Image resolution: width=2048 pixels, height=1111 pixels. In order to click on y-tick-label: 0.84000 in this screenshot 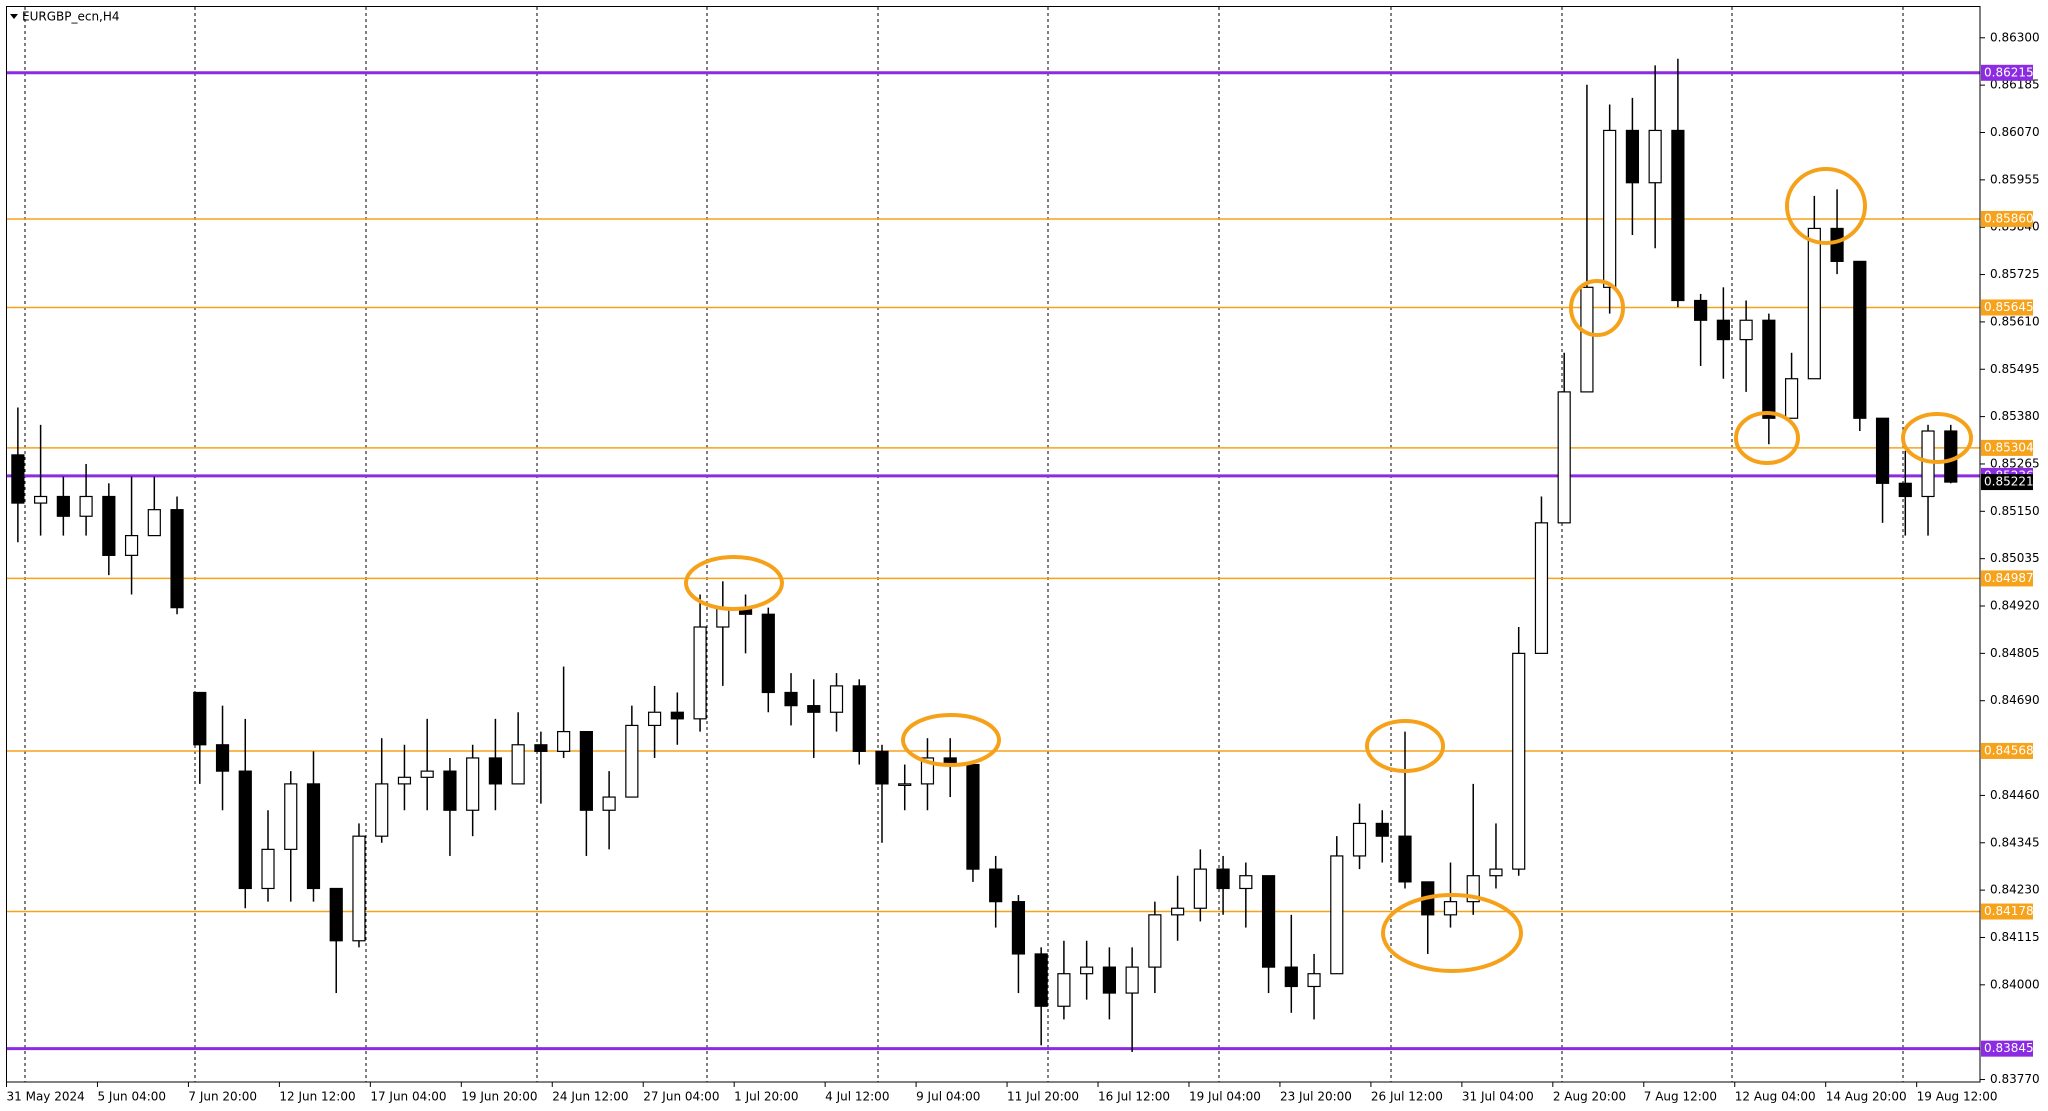, I will do `click(2015, 984)`.